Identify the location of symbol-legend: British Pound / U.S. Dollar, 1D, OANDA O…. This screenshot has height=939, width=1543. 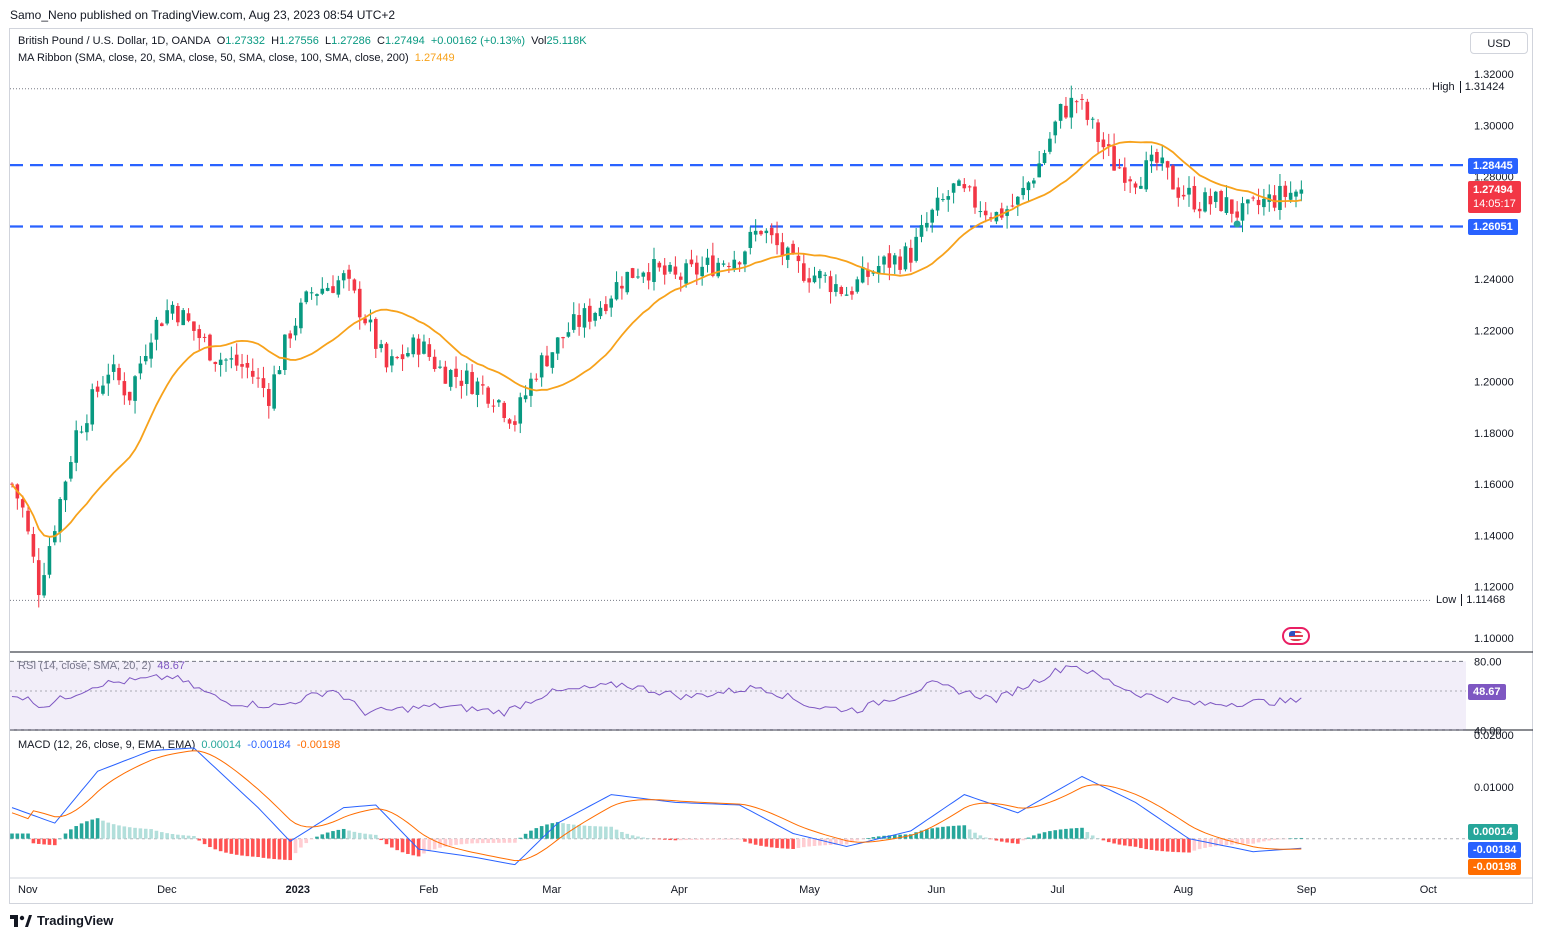
(302, 41).